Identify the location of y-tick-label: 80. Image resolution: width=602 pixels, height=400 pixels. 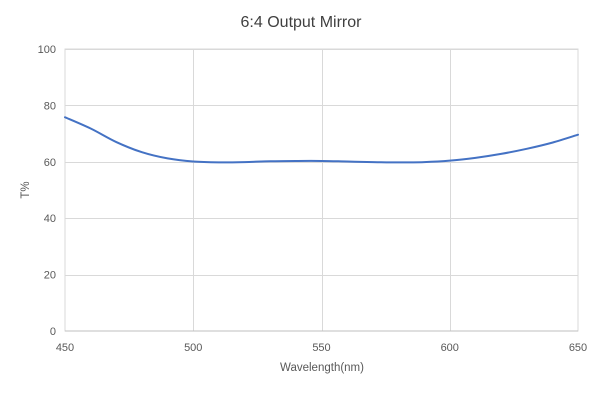
(50, 106).